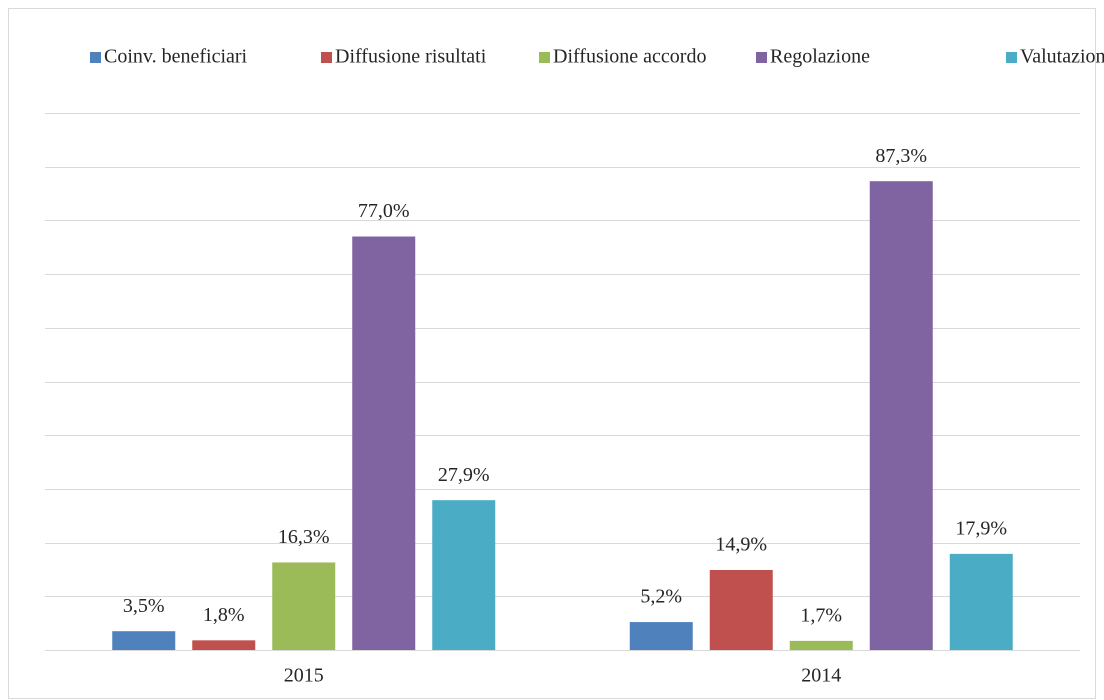 The image size is (1104, 700). Describe the element at coordinates (820, 57) in the screenshot. I see `legend-label: Regolazione` at that location.